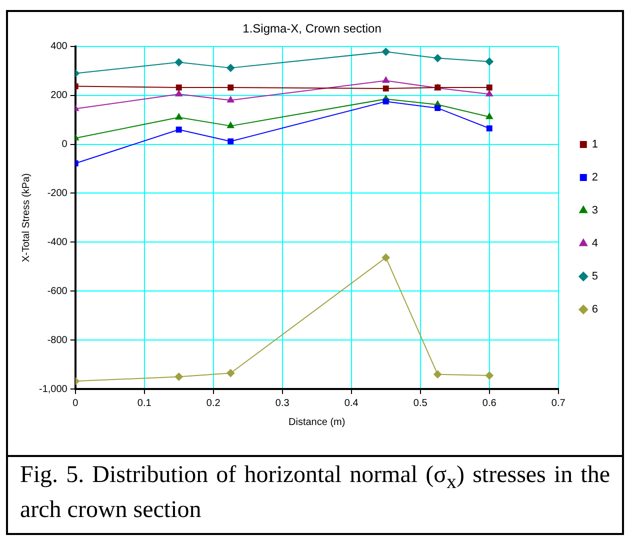 The width and height of the screenshot is (626, 538). What do you see at coordinates (595, 244) in the screenshot?
I see `legend-label: 4` at bounding box center [595, 244].